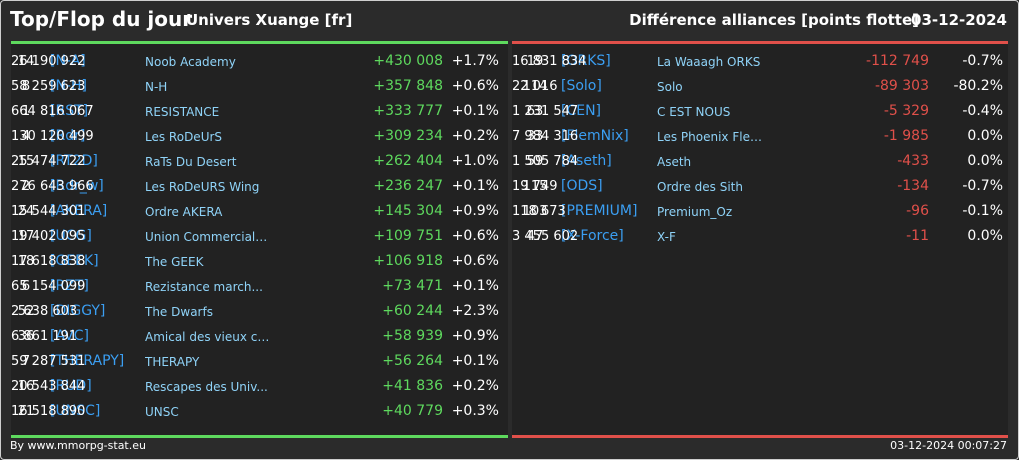 The height and width of the screenshot is (460, 1019). I want to click on alliance-name: RaTs Du Desert, so click(191, 162).